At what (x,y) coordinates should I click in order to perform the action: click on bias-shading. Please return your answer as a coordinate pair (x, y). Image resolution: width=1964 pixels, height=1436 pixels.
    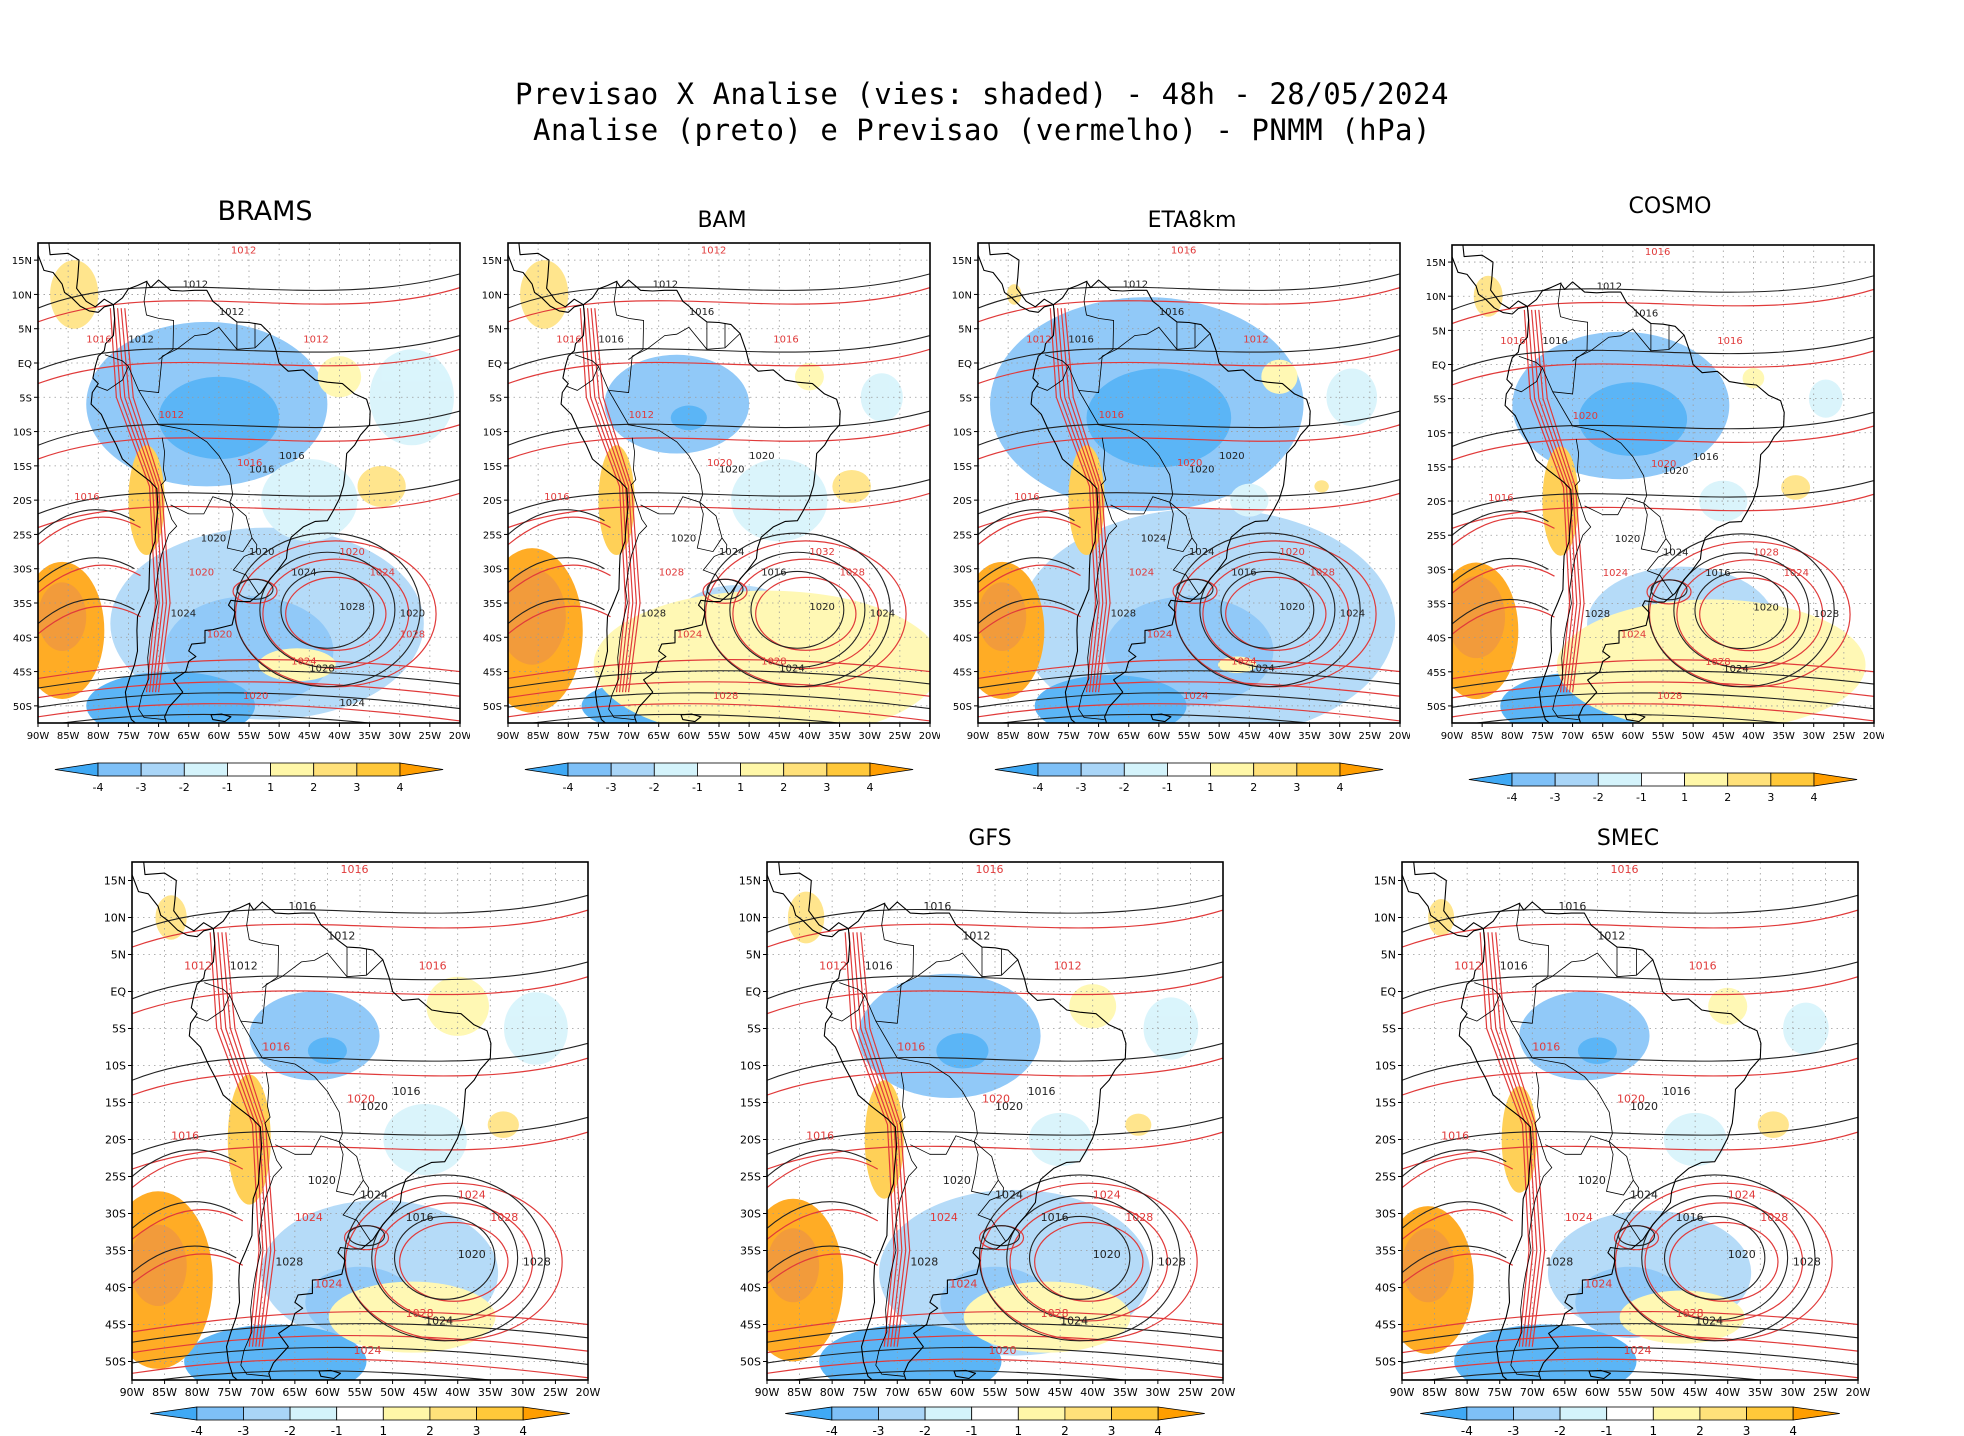
    Looking at the image, I should click on (1659, 499).